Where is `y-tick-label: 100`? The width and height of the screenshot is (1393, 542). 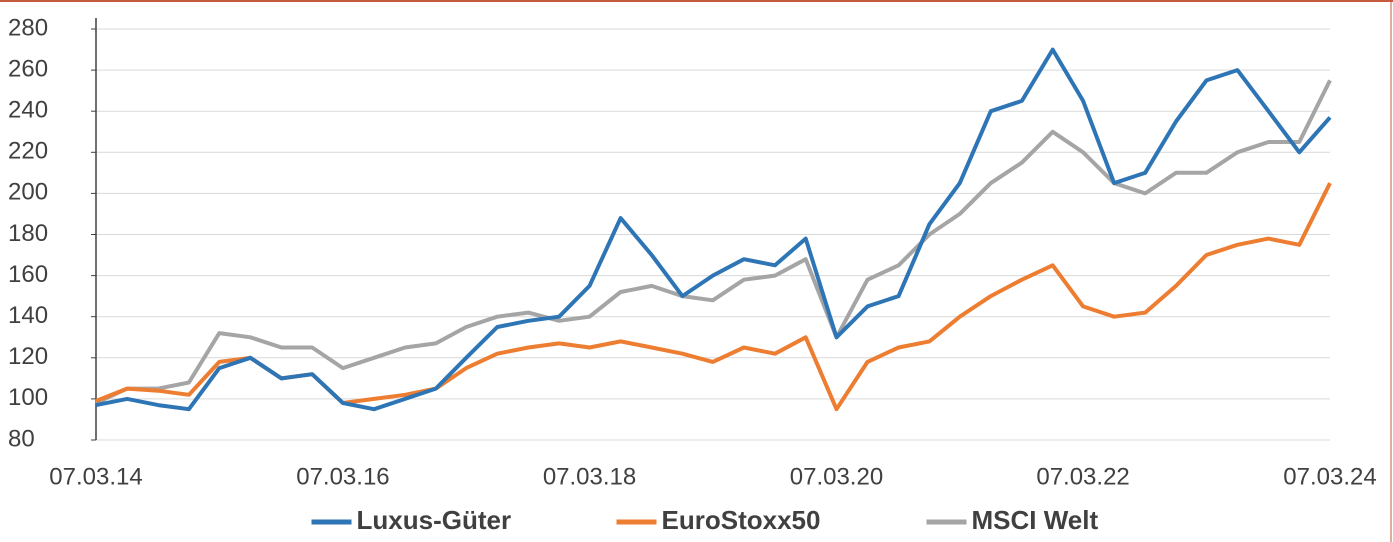
y-tick-label: 100 is located at coordinates (28, 397).